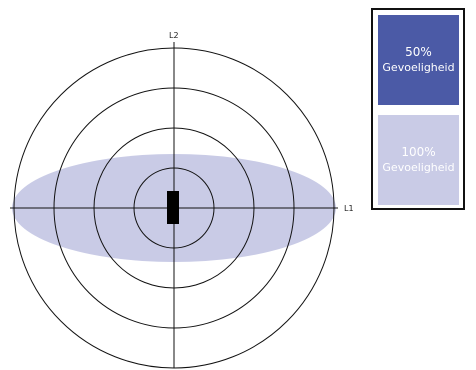  I want to click on legend-100-percent-value: 100%, so click(418, 152).